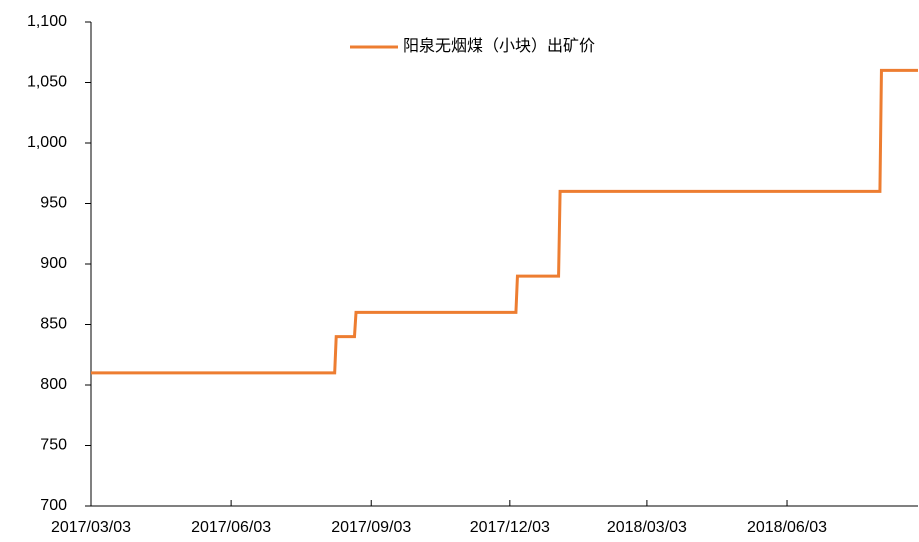  I want to click on y-tick-label: 950, so click(53, 203).